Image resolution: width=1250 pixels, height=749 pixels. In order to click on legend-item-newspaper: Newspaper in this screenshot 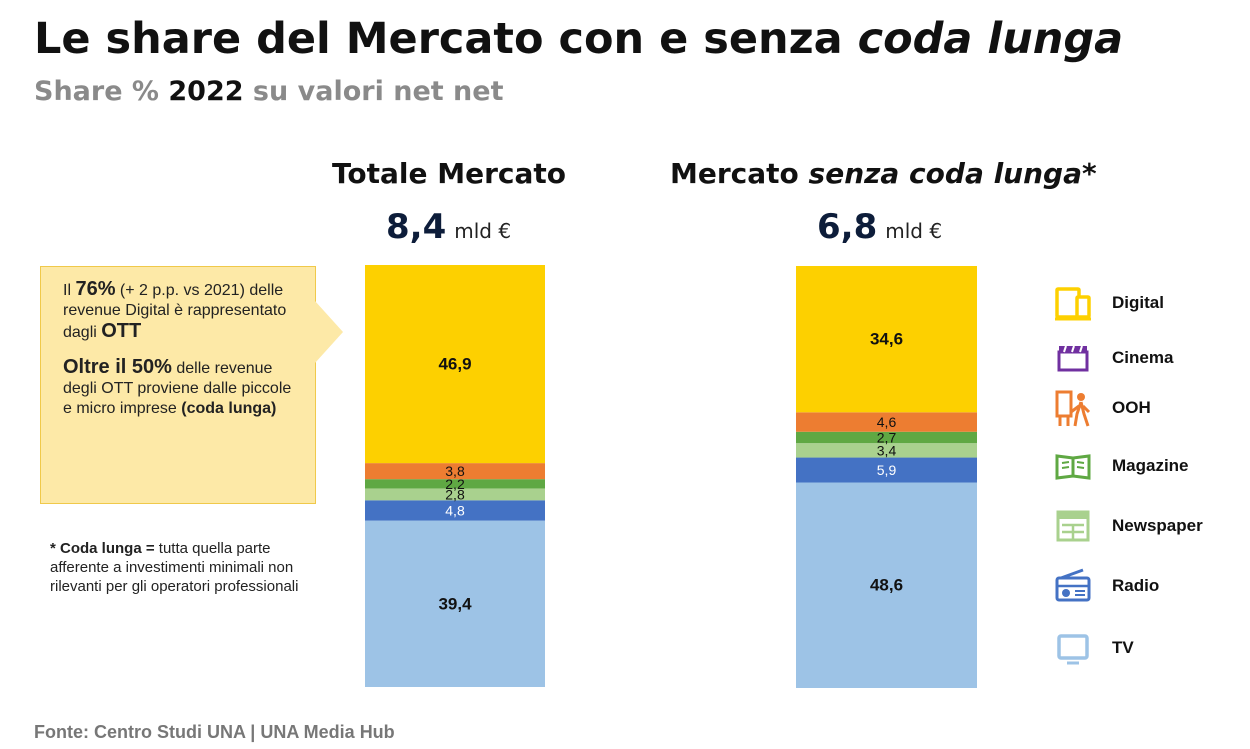, I will do `click(1127, 526)`.